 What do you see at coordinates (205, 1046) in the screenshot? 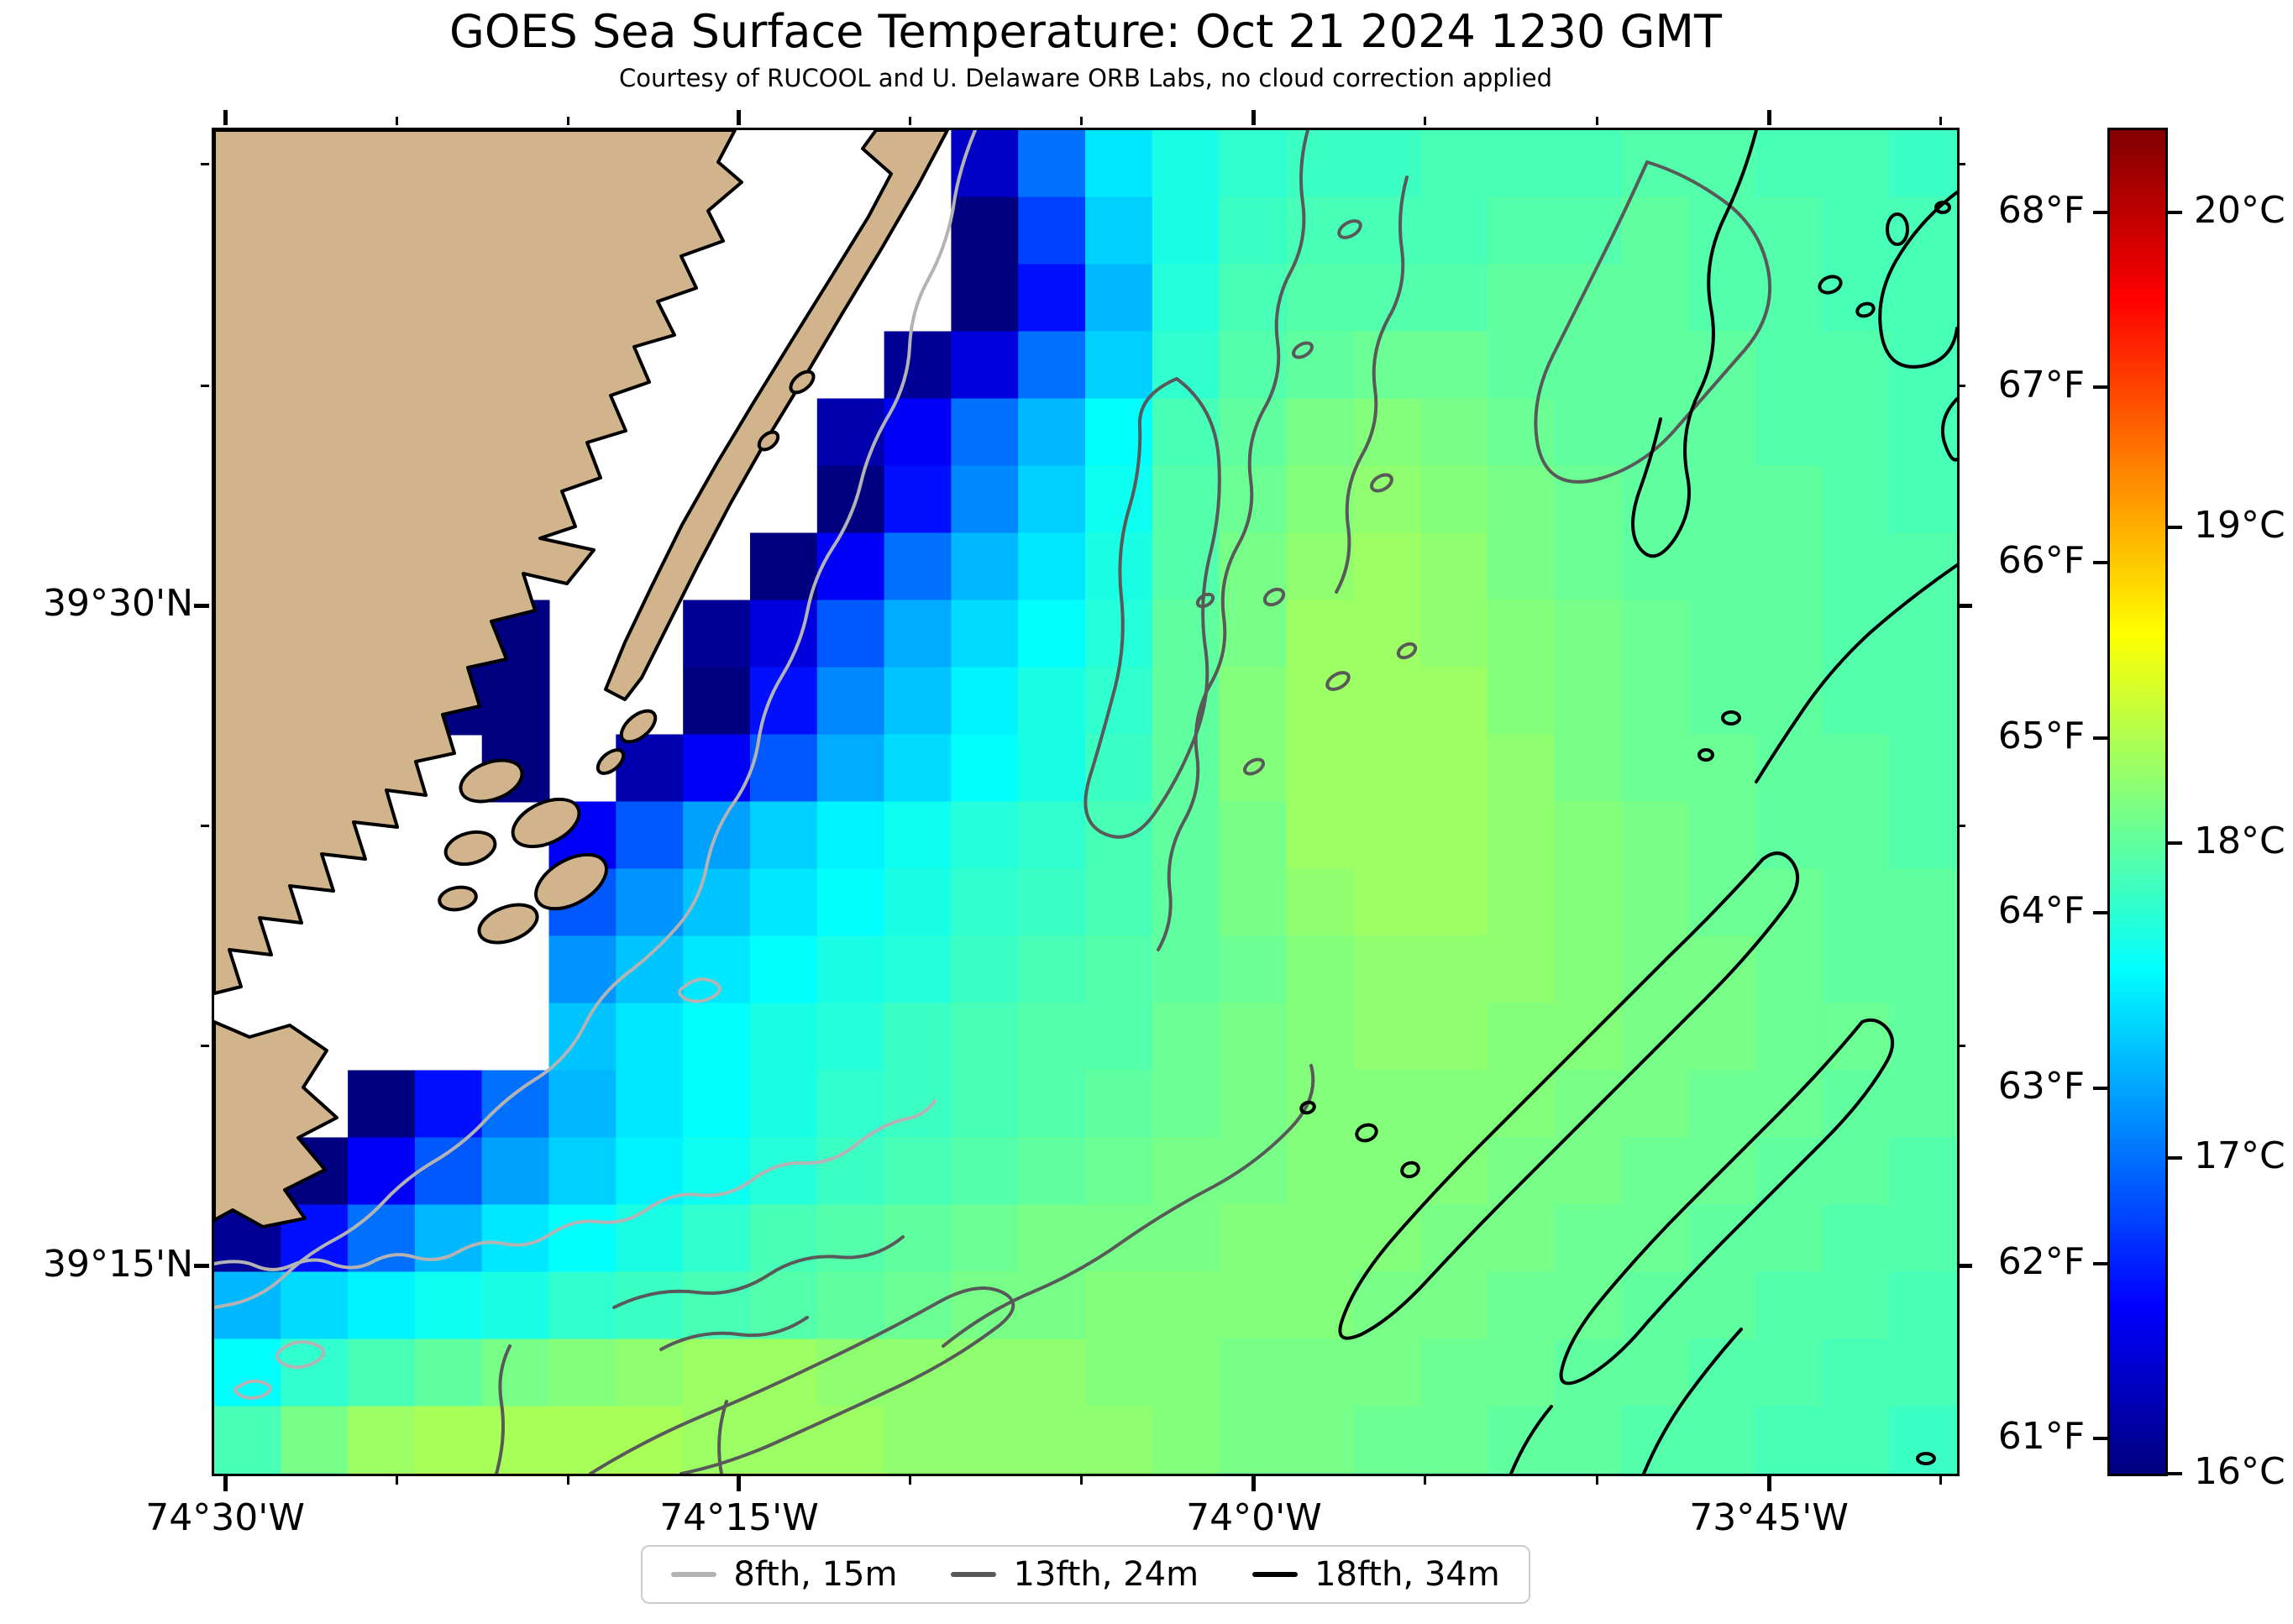
I see `y-minor-tick` at bounding box center [205, 1046].